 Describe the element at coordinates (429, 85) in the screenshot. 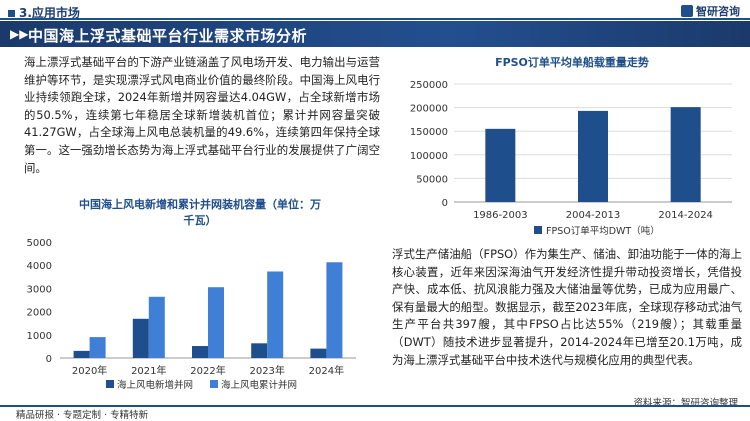

I see `y-tick-label: 250000` at that location.